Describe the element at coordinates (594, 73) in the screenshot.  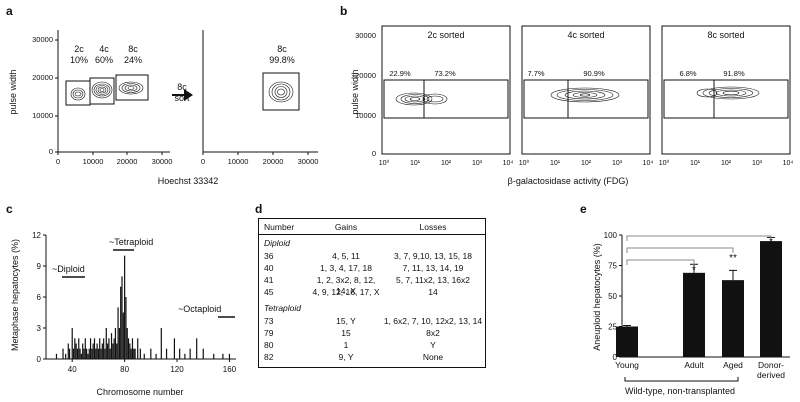
I see `b-plot-4c-right-pct: 90.9%` at that location.